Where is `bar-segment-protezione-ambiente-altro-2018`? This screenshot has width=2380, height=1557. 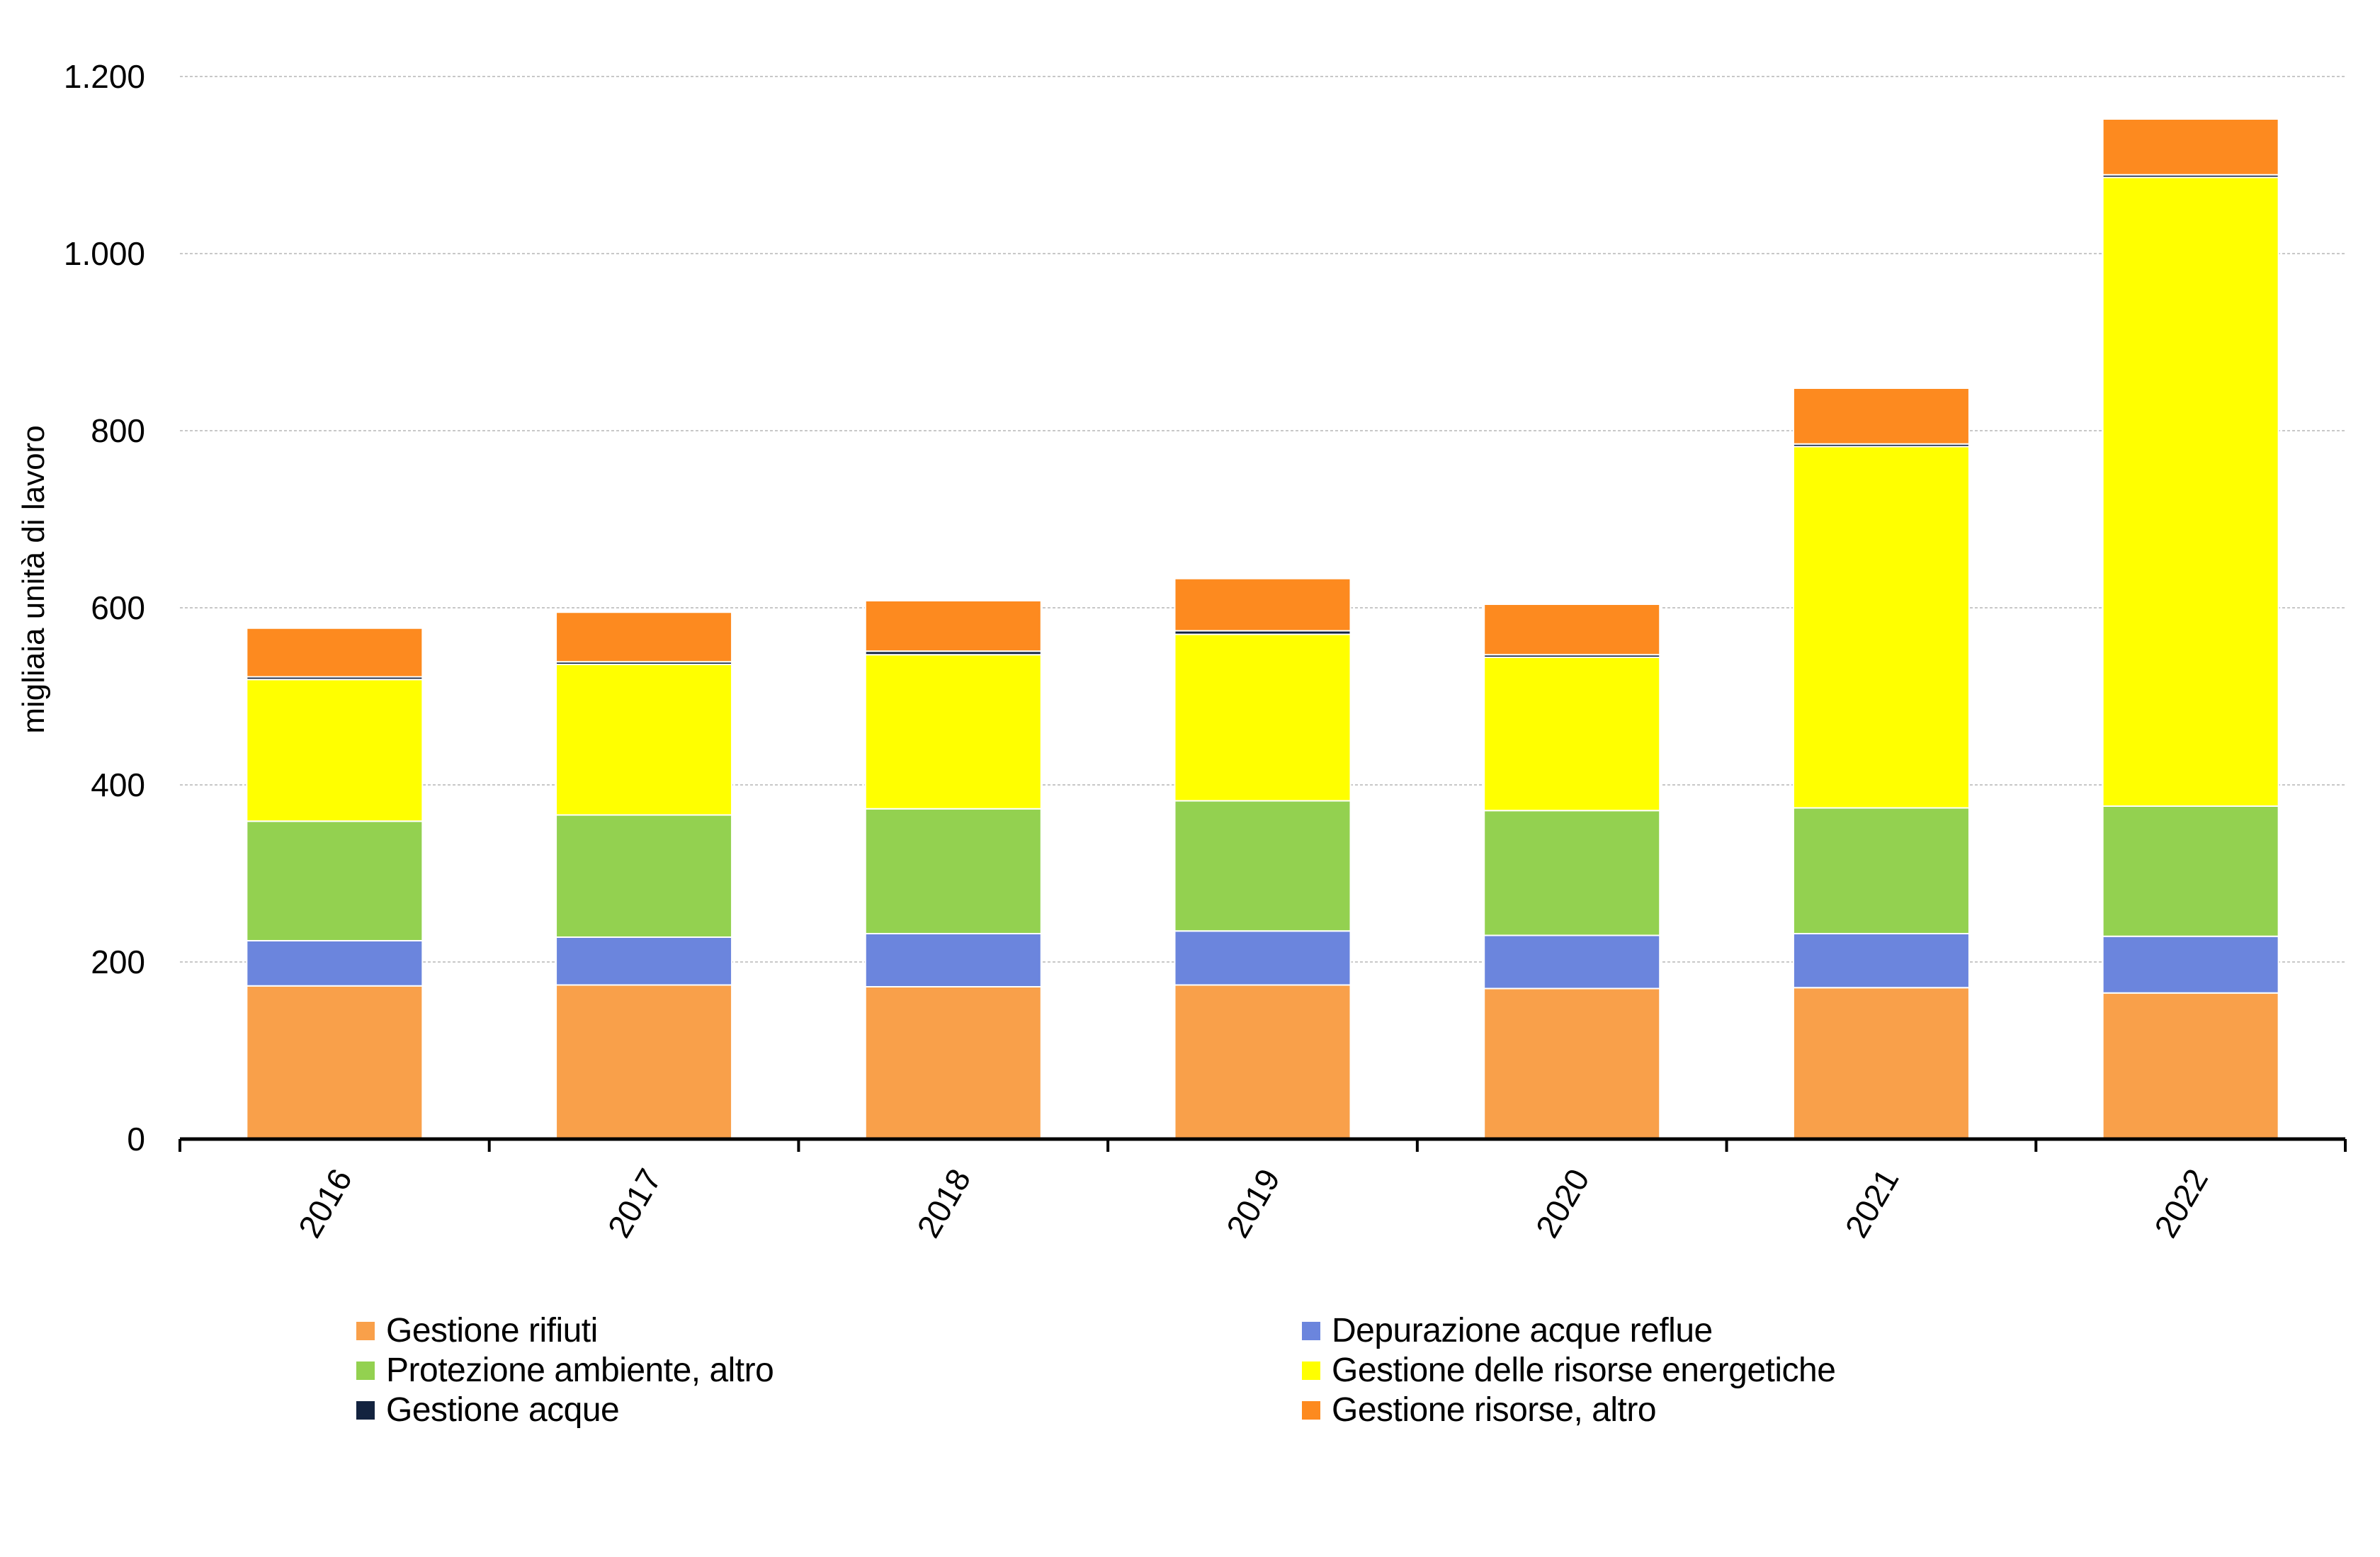 bar-segment-protezione-ambiente-altro-2018 is located at coordinates (953, 871).